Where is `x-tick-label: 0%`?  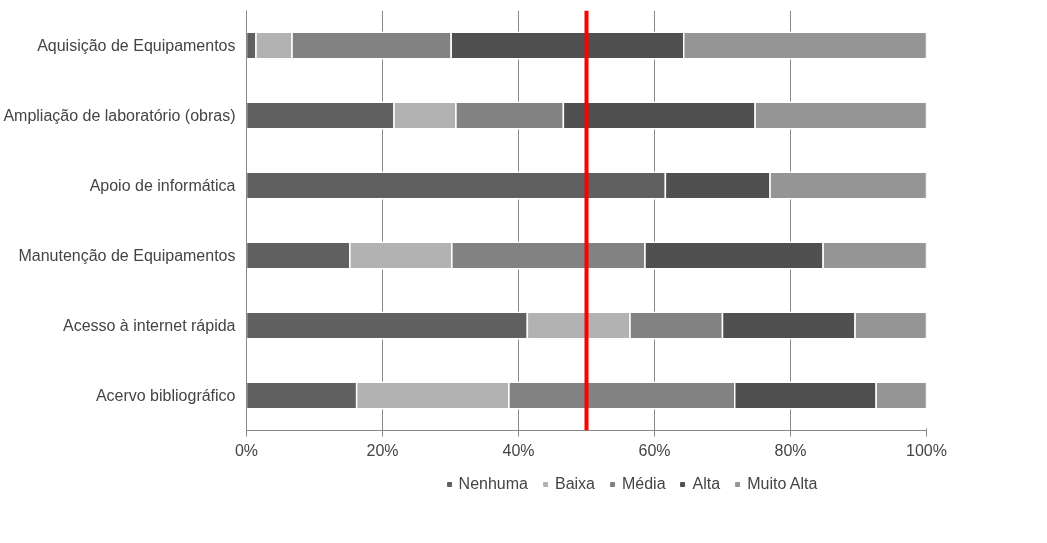 x-tick-label: 0% is located at coordinates (246, 450).